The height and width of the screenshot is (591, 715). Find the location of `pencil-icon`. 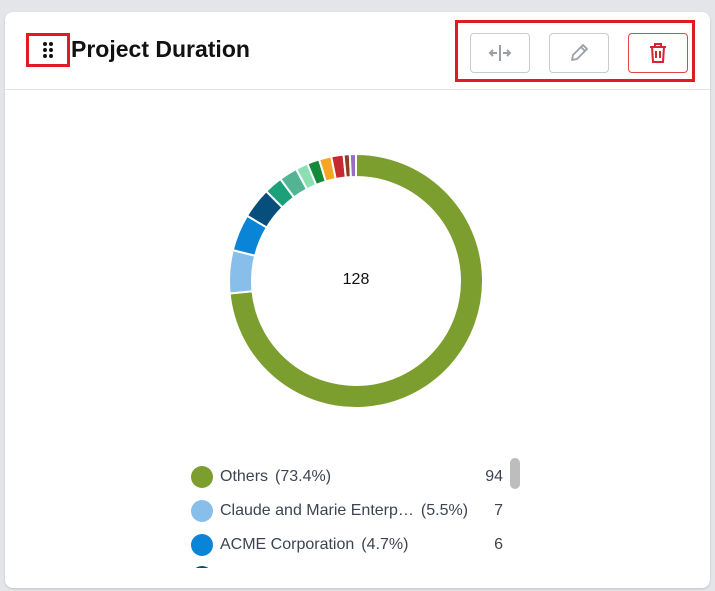

pencil-icon is located at coordinates (579, 52).